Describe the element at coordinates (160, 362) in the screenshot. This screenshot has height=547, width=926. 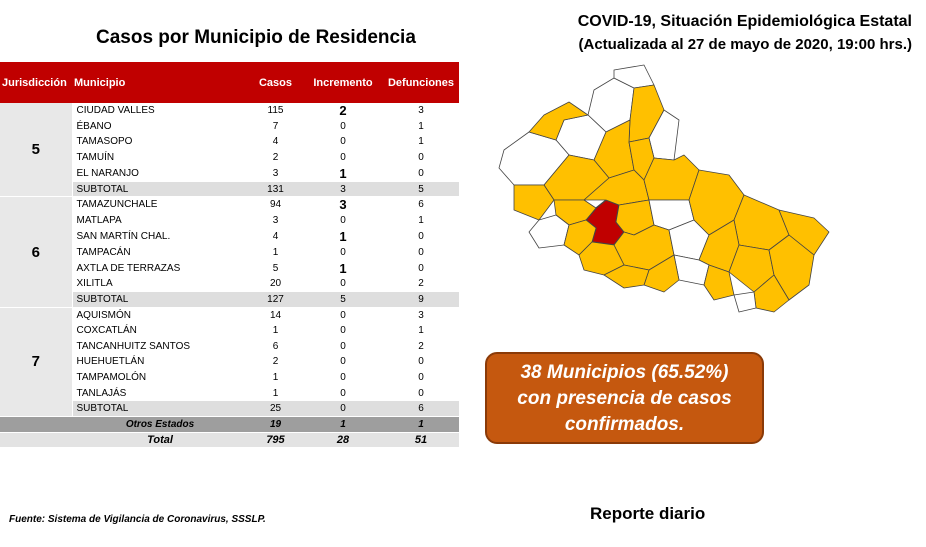
I see `municipio-cell: HUEHUETLÁN` at that location.